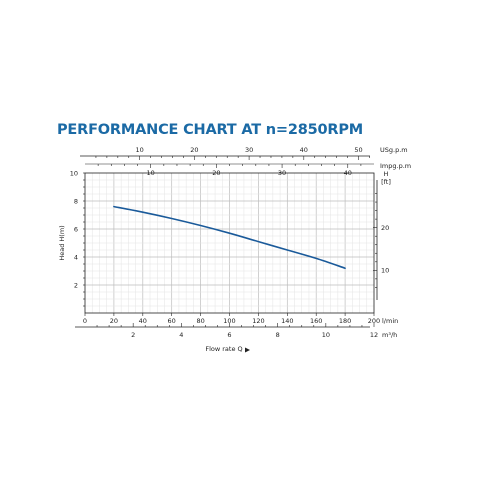 The height and width of the screenshot is (477, 477). What do you see at coordinates (374, 335) in the screenshot?
I see `tick-label-x-m3h: 12` at bounding box center [374, 335].